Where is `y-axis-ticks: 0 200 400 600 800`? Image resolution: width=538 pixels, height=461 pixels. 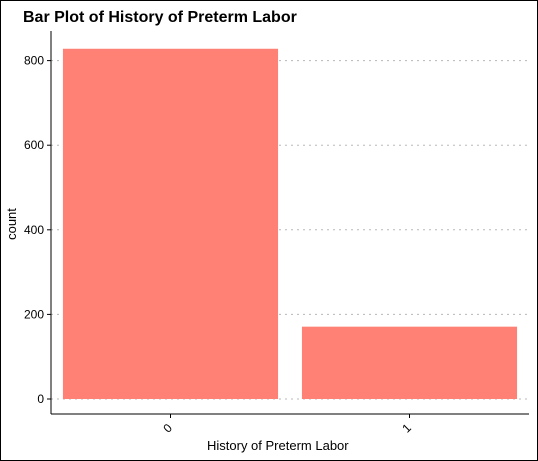
y-axis-ticks: 0 200 400 600 800 is located at coordinates (37, 230).